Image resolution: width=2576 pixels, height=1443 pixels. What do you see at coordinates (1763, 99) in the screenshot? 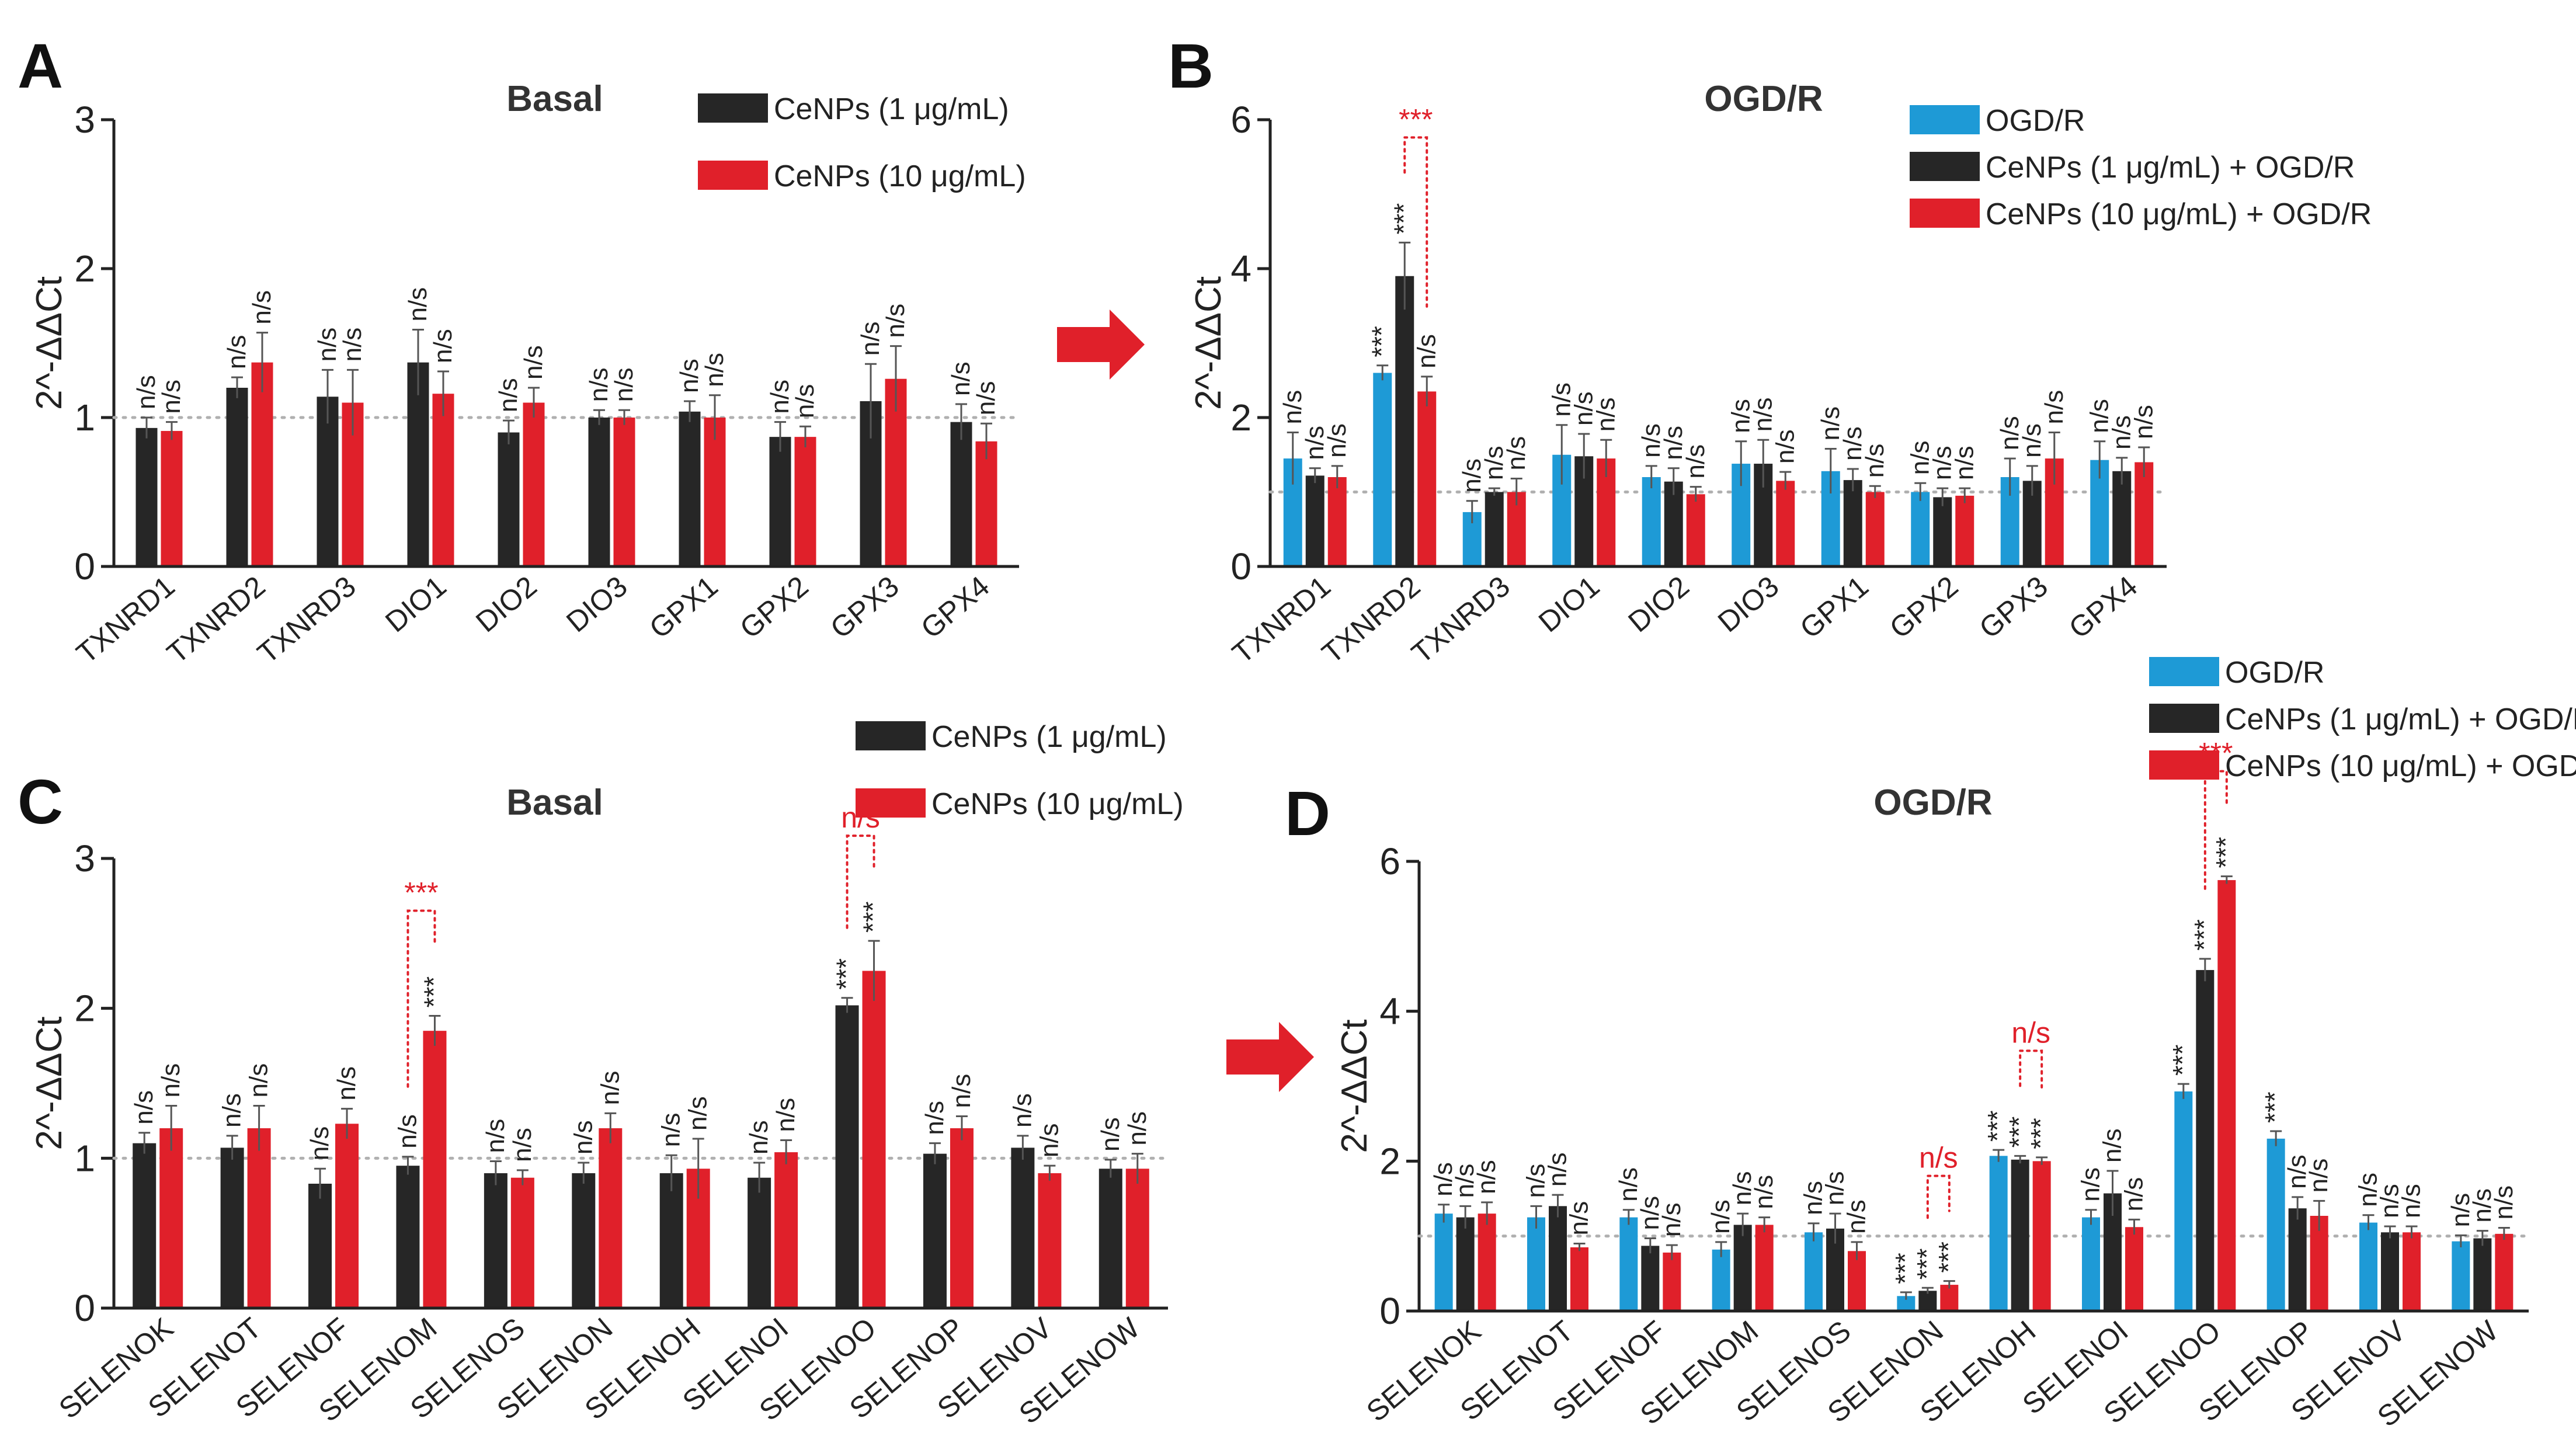
I see `chart-title: OGD/R` at bounding box center [1763, 99].